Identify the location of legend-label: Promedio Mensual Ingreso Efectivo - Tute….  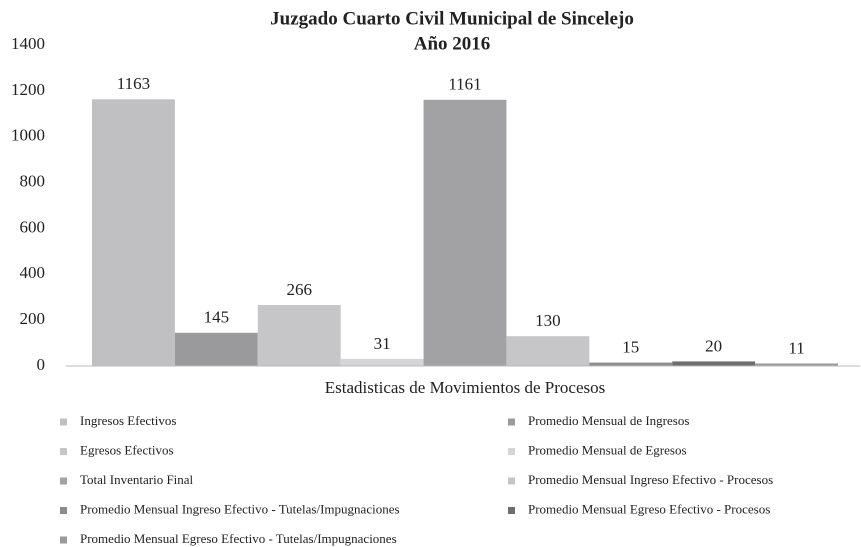
(240, 508).